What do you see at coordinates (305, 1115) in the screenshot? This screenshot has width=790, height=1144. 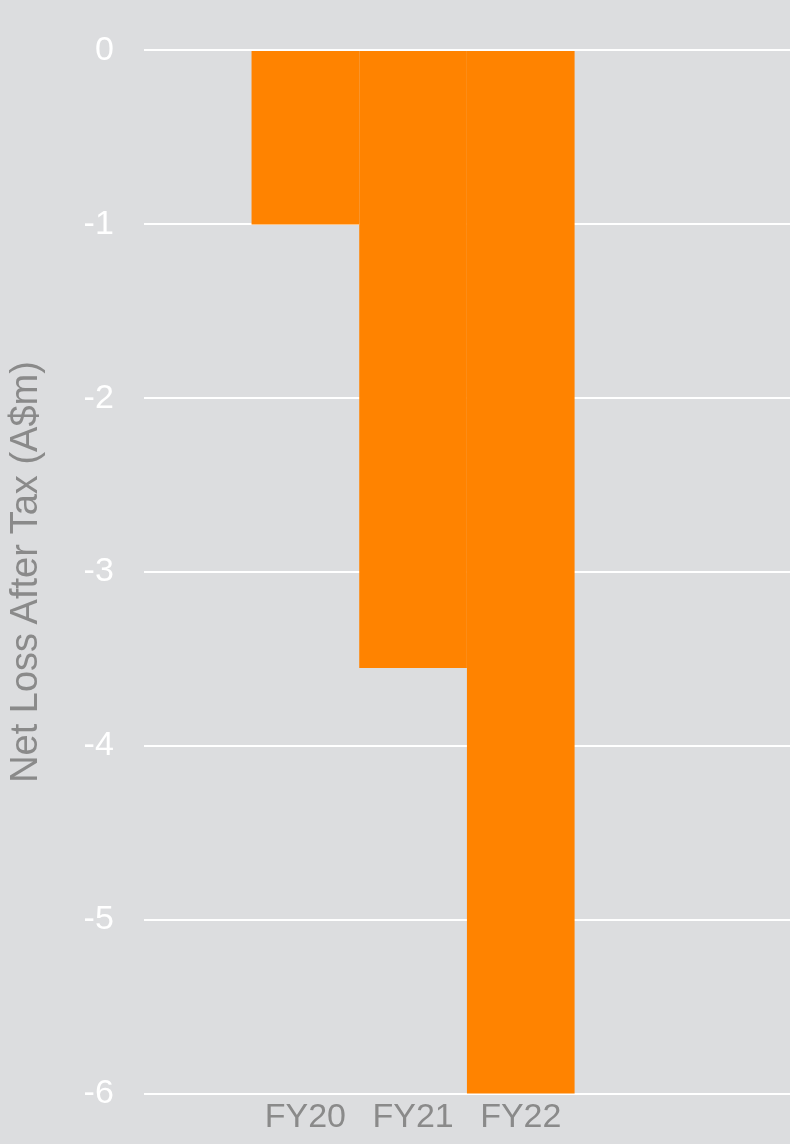 I see `x-tick-label: FY20` at bounding box center [305, 1115].